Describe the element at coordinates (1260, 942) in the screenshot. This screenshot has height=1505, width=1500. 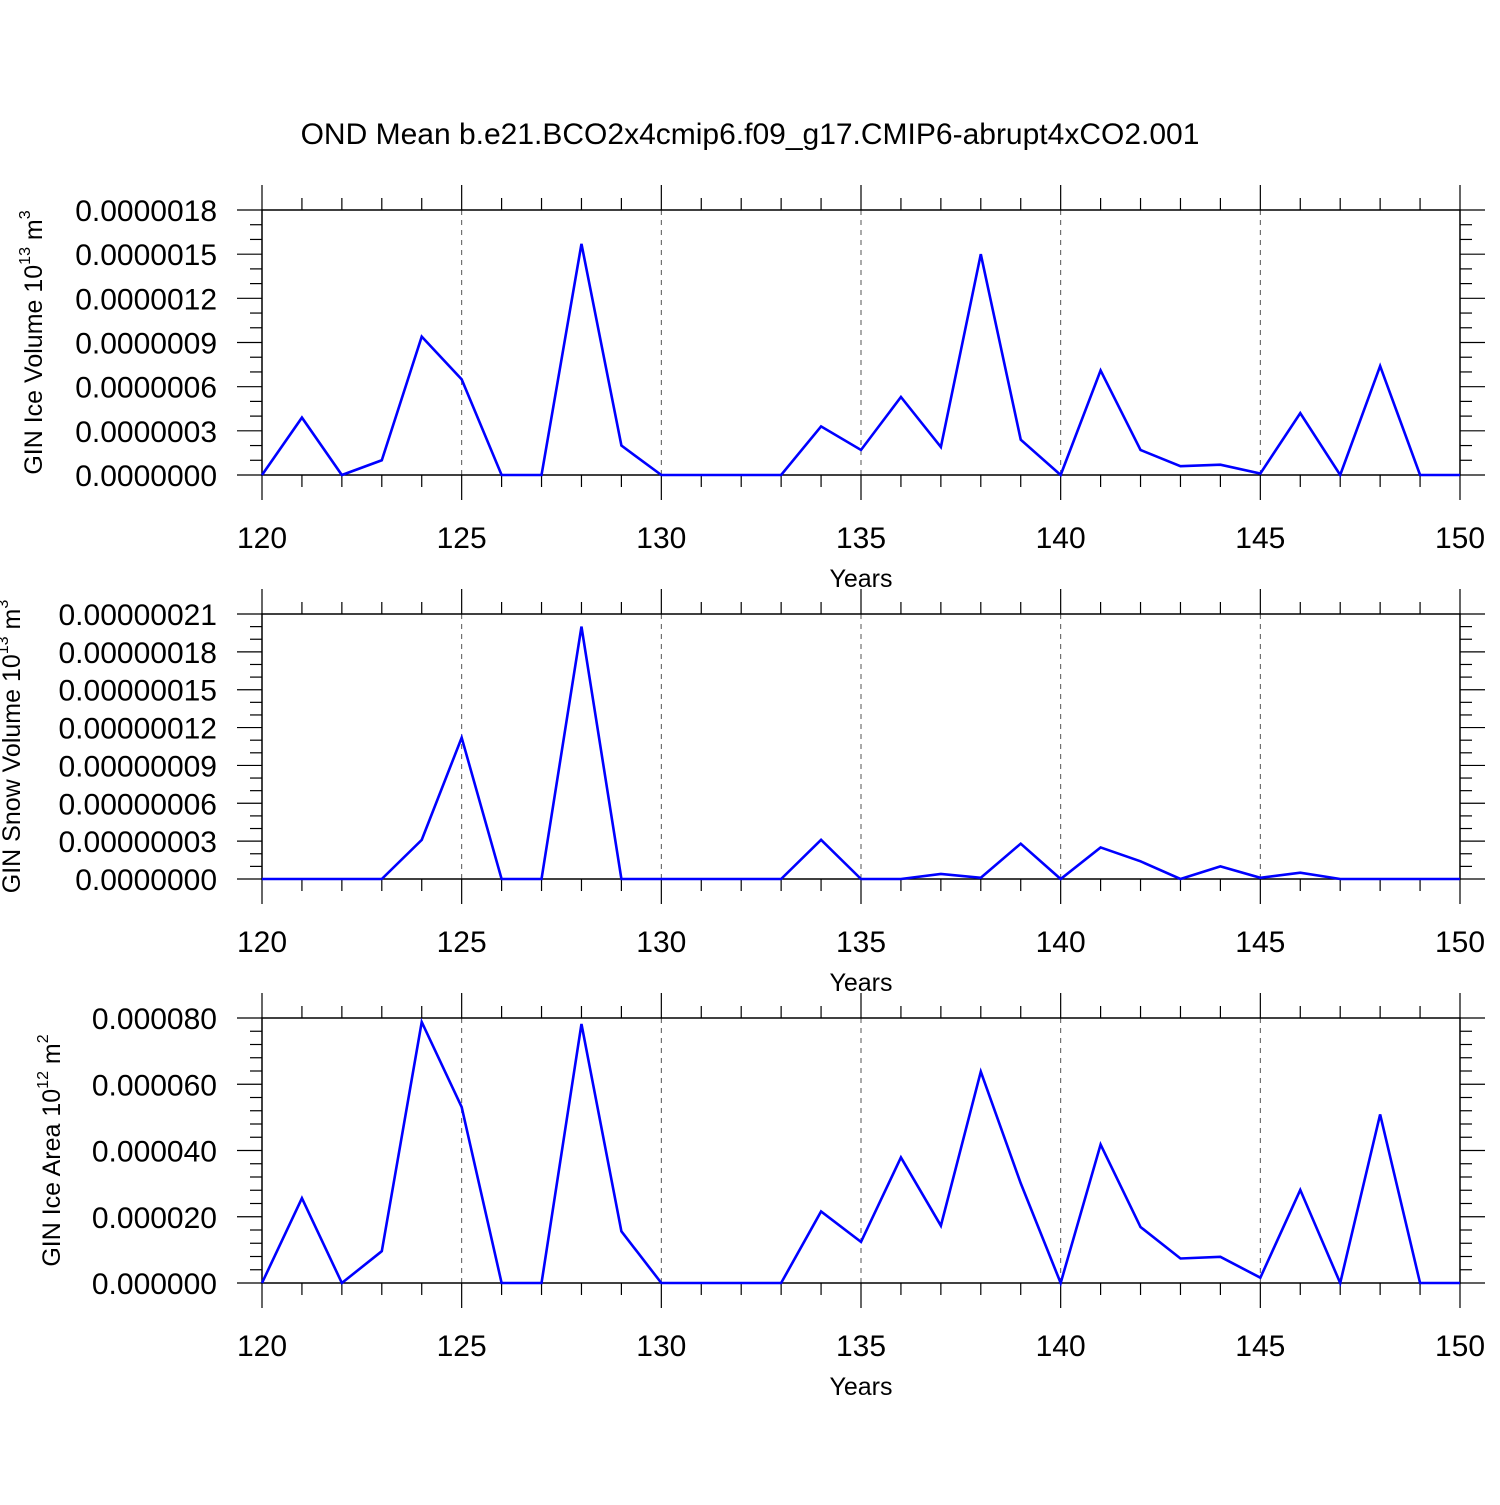
I see `panel2-x-tick-label: 145` at that location.